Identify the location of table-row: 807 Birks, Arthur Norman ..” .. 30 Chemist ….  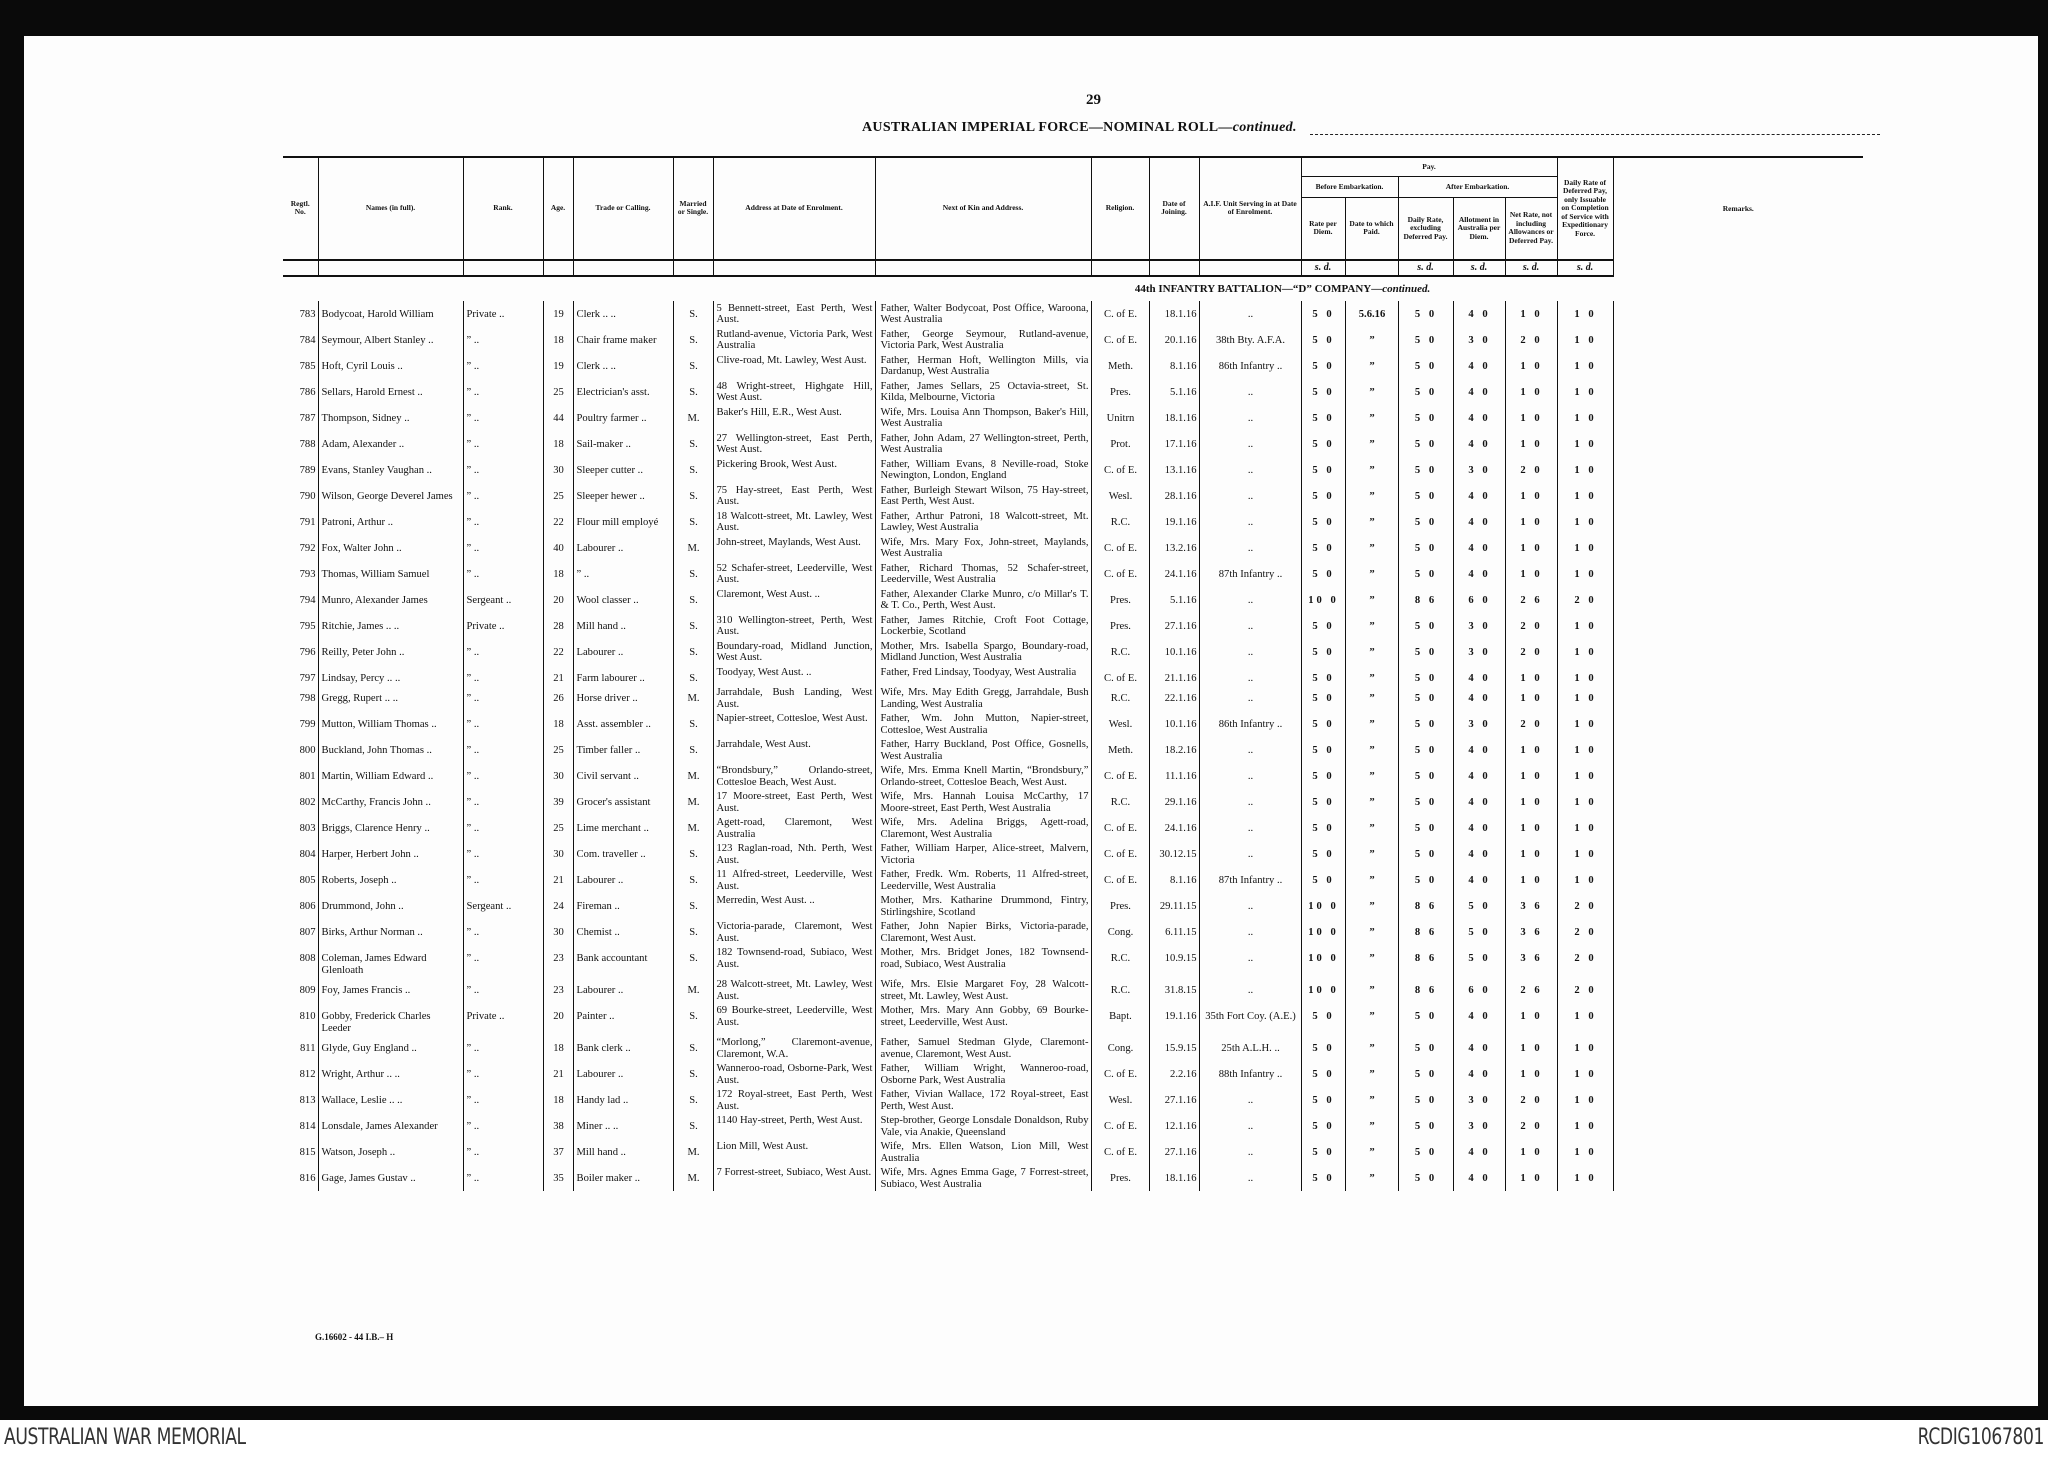
(1073, 932).